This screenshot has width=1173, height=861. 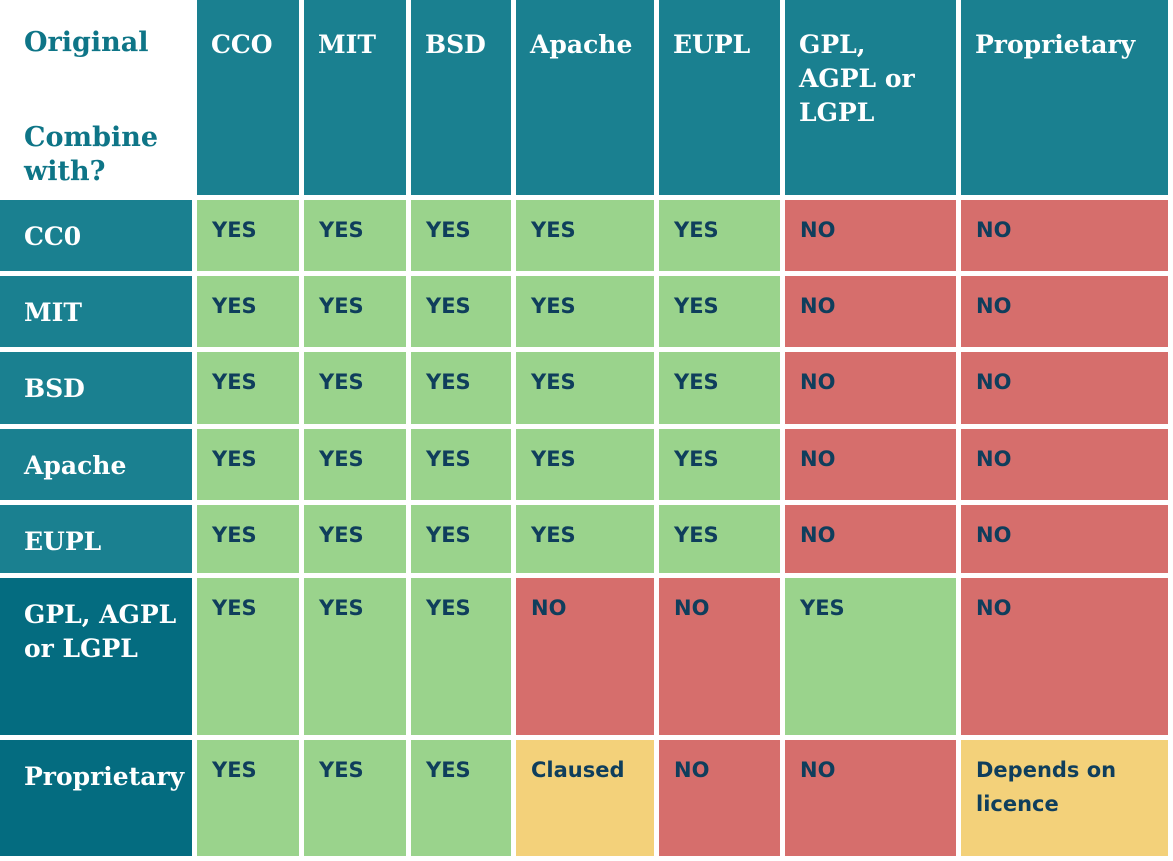 What do you see at coordinates (98, 390) in the screenshot?
I see `row-header: BSD` at bounding box center [98, 390].